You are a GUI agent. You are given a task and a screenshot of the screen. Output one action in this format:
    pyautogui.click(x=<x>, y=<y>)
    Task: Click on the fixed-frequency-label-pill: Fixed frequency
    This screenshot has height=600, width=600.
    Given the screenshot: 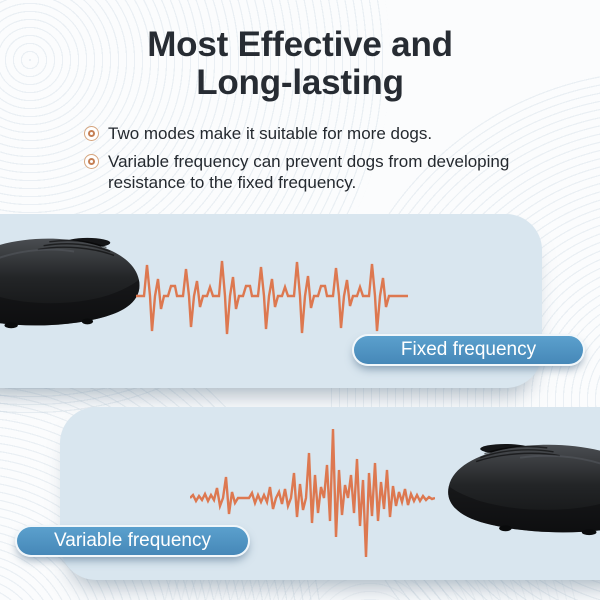 What is the action you would take?
    pyautogui.click(x=468, y=350)
    